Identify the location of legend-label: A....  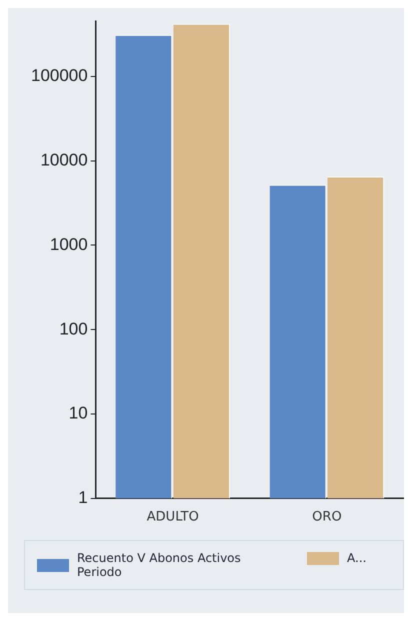
(356, 558).